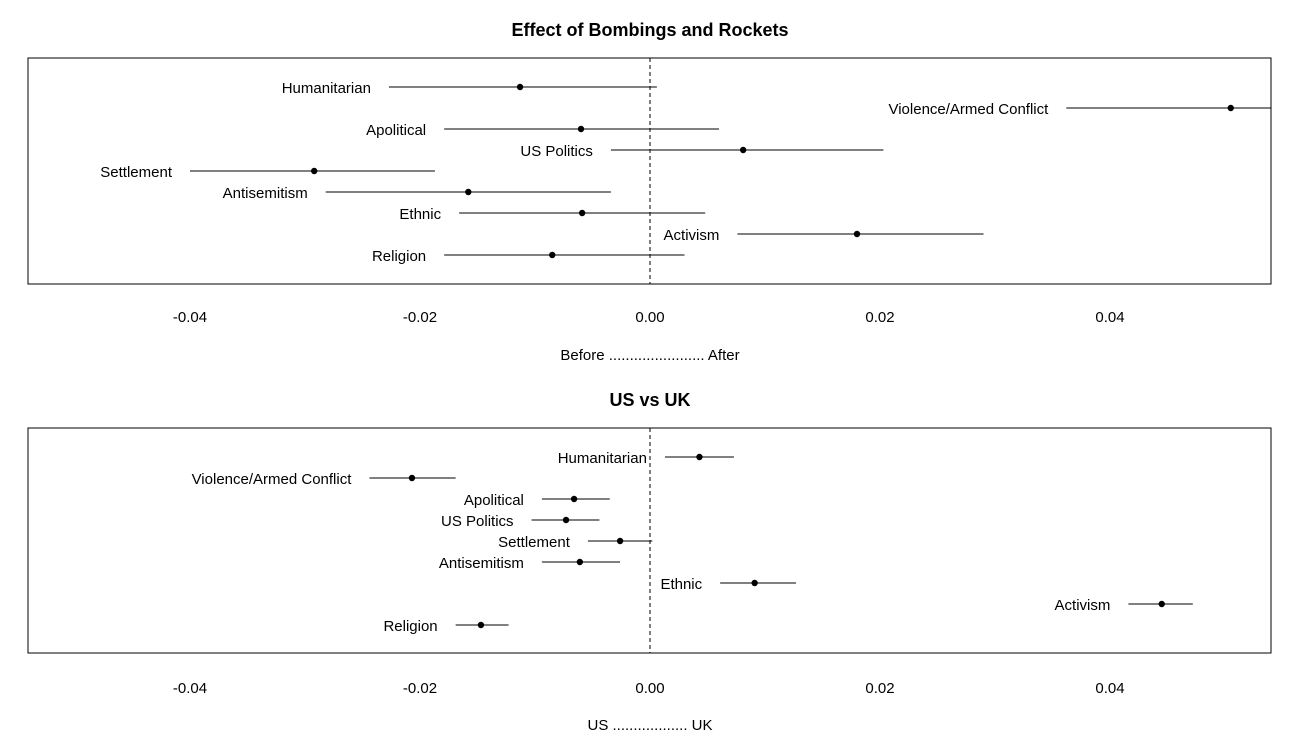 The width and height of the screenshot is (1300, 740). What do you see at coordinates (649, 355) in the screenshot?
I see `x-axis-label: Before ....................... After` at bounding box center [649, 355].